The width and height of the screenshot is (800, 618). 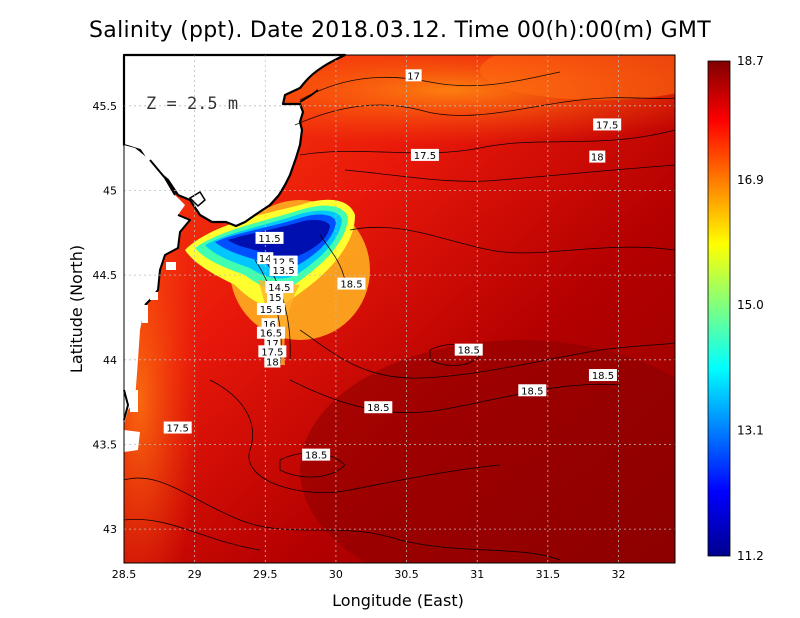 What do you see at coordinates (336, 574) in the screenshot?
I see `x-tick-label: 30` at bounding box center [336, 574].